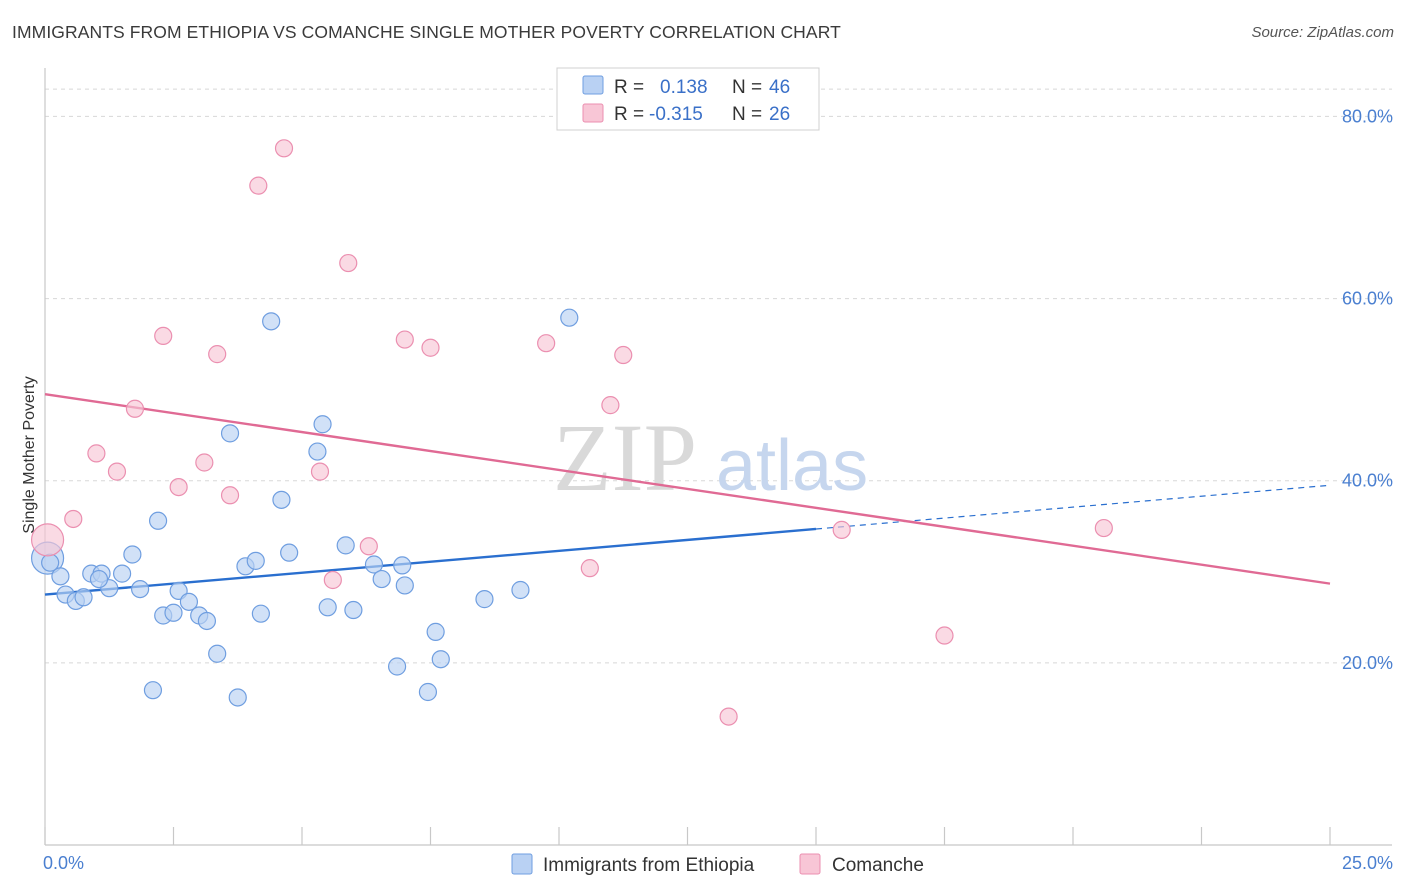 The image size is (1406, 892). What do you see at coordinates (779, 114) in the screenshot?
I see `legend-n-value-2: 26` at bounding box center [779, 114].